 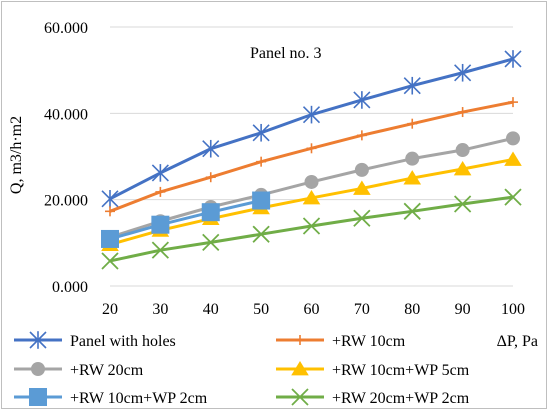 I want to click on legend-item: +RW 10cm+WP 2cm, so click(x=111, y=397).